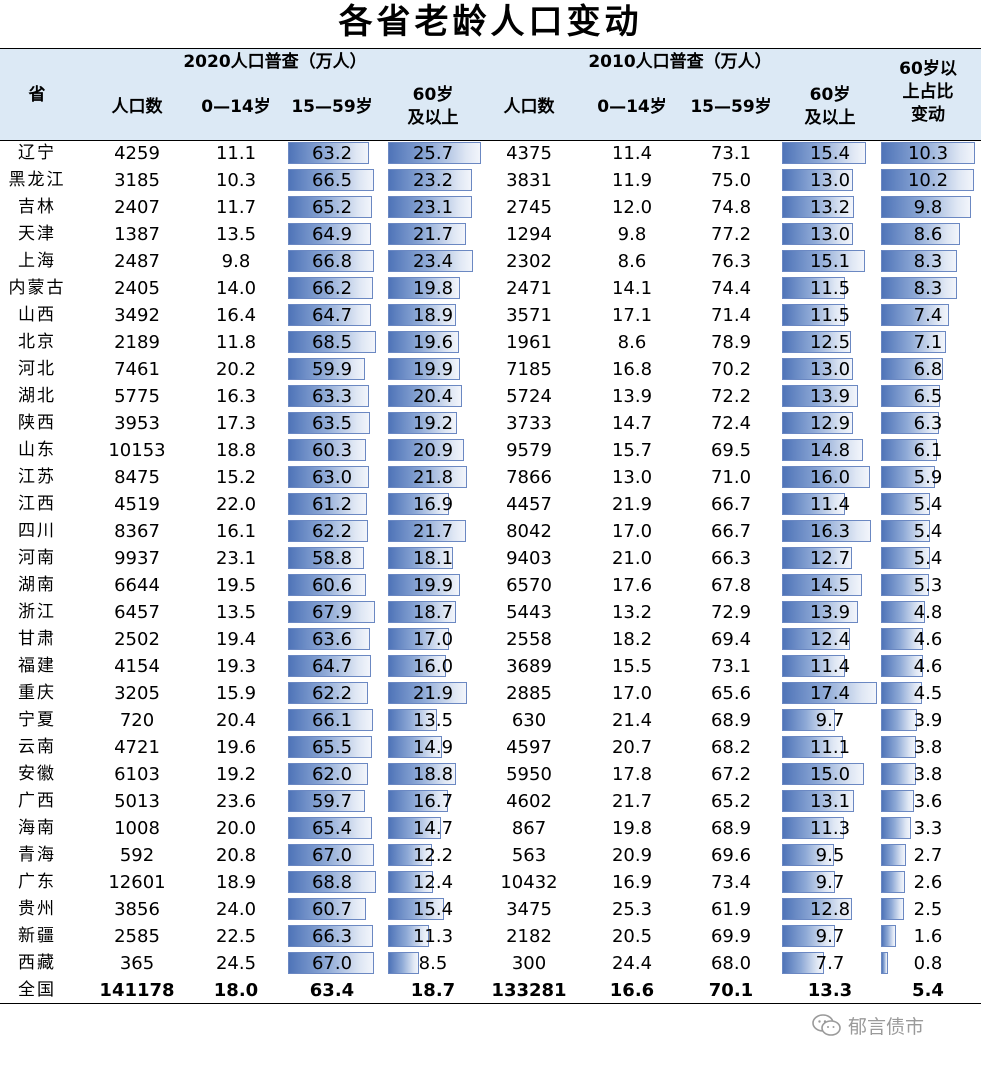  What do you see at coordinates (490, 801) in the screenshot?
I see `table-row: 广西 5013 23.6 59.7 16.7 4602 21.7 65.2 13.1 3.6` at bounding box center [490, 801].